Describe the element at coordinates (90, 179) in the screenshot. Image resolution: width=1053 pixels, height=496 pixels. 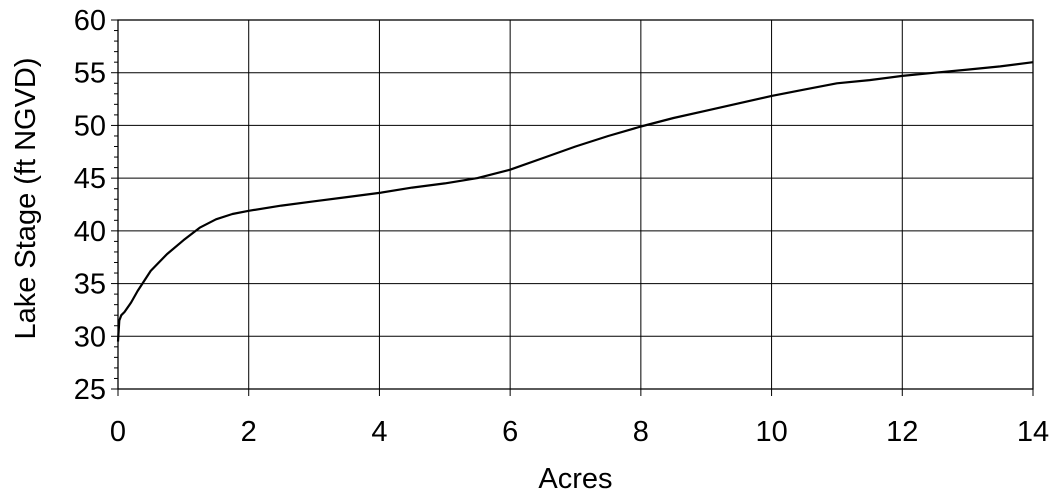
I see `y-tick-label: 45` at that location.